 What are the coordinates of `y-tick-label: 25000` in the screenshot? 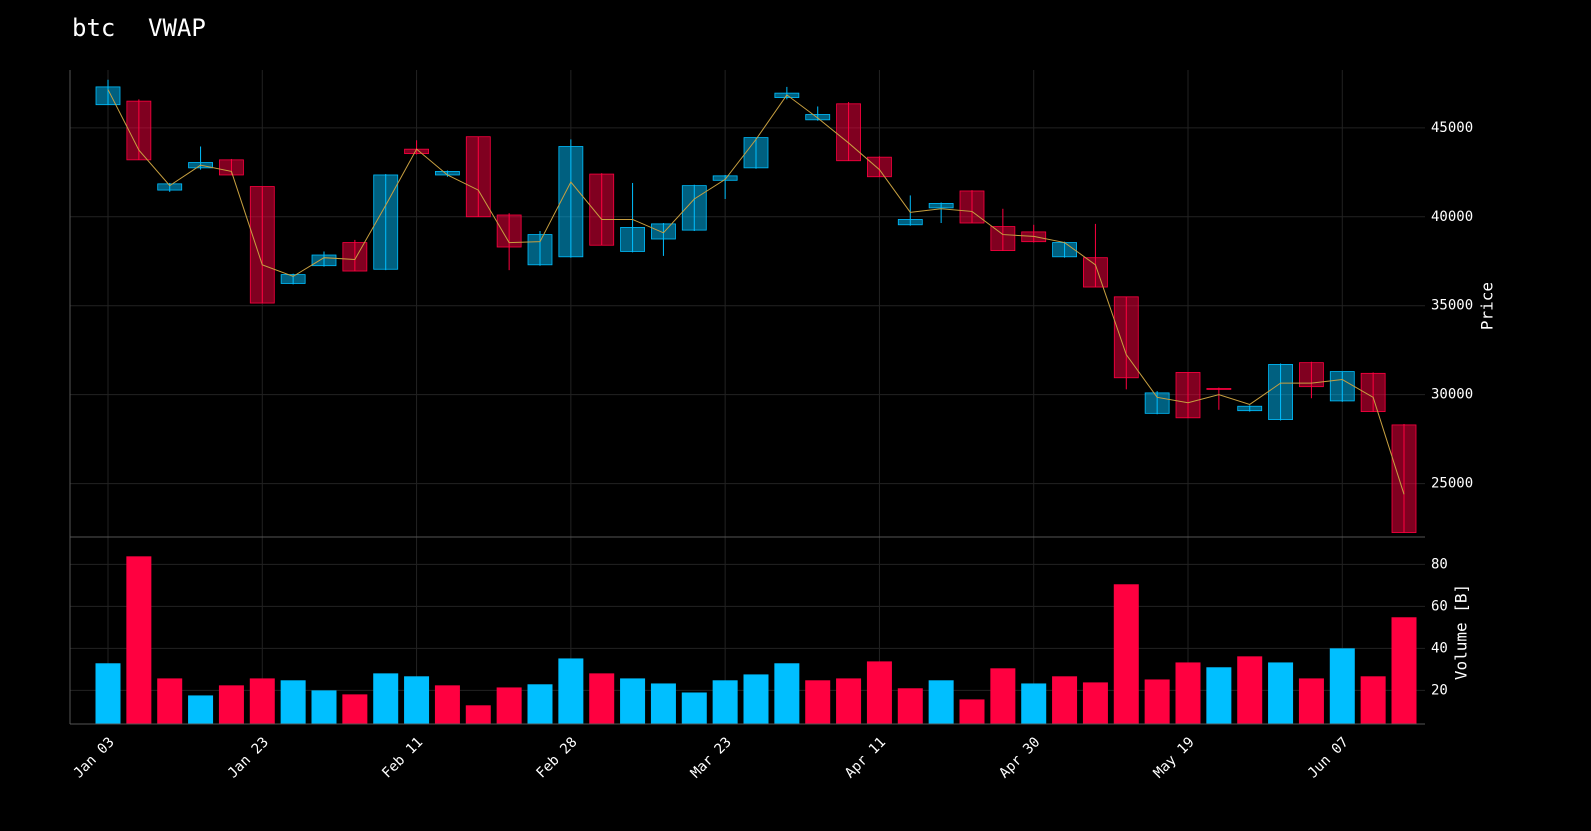 It's located at (1452, 484).